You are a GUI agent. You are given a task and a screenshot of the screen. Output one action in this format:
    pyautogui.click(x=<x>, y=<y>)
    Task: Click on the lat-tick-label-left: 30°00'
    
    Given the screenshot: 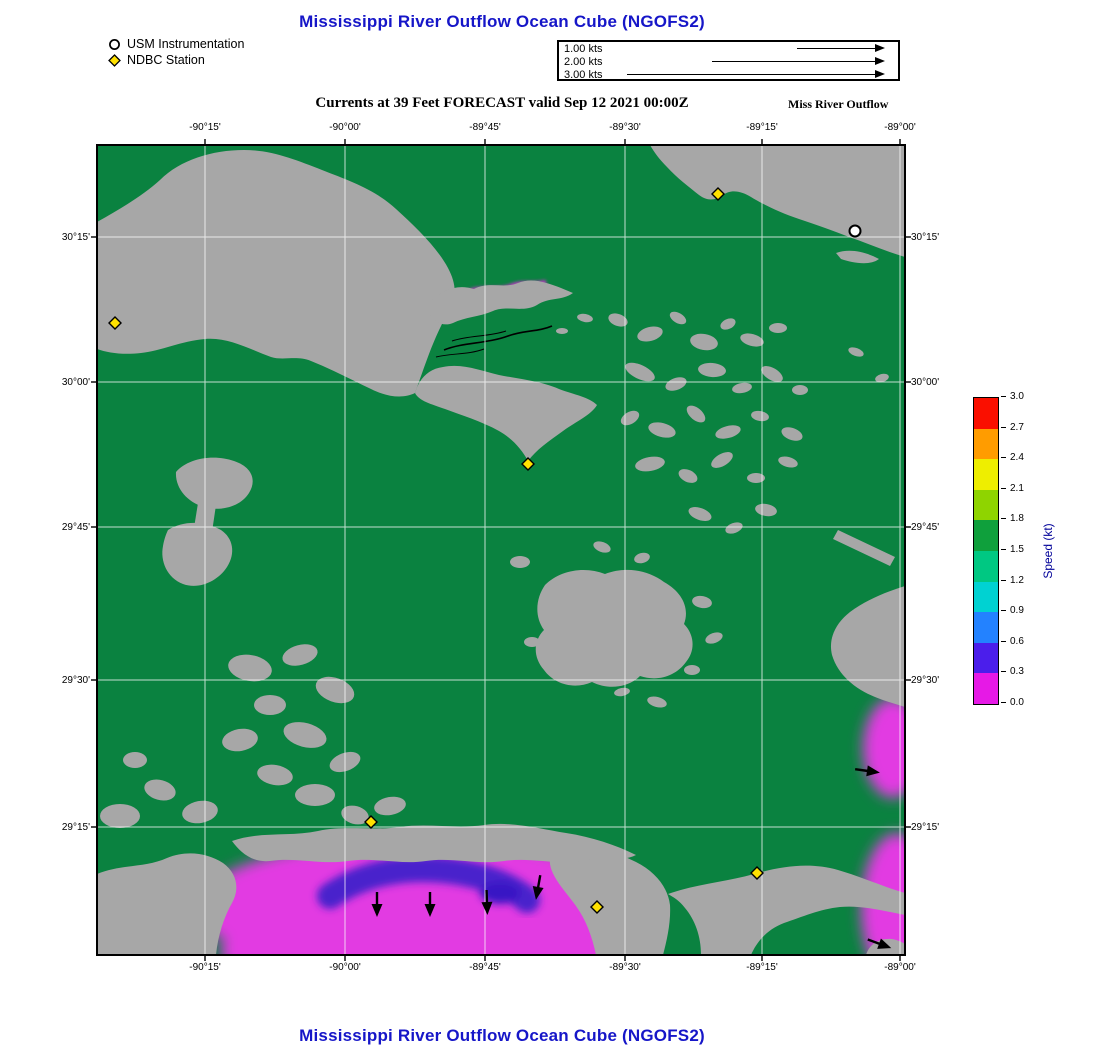 What is the action you would take?
    pyautogui.click(x=75, y=382)
    